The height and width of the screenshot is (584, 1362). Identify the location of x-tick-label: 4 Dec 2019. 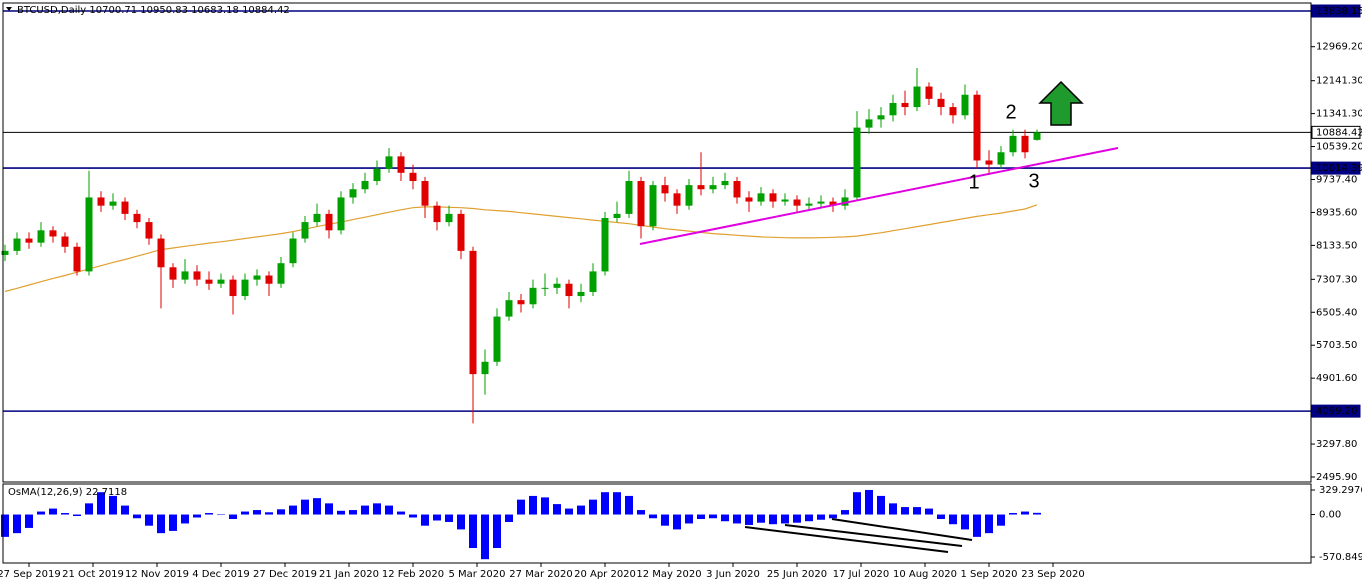
(221, 574).